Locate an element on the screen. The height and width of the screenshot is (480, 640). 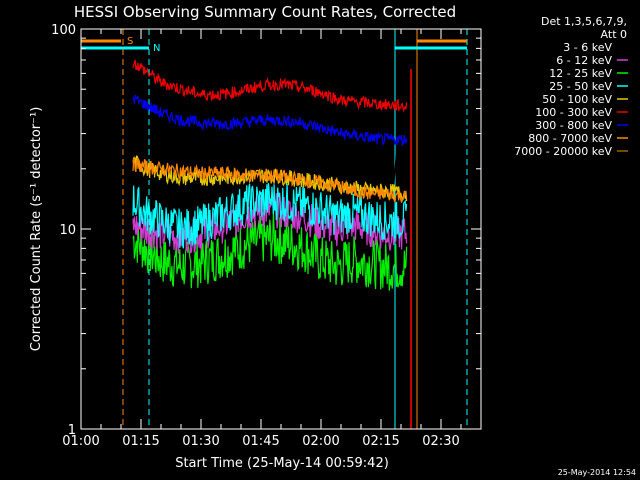
legend-label: 100 - 300 keV is located at coordinates (573, 112).